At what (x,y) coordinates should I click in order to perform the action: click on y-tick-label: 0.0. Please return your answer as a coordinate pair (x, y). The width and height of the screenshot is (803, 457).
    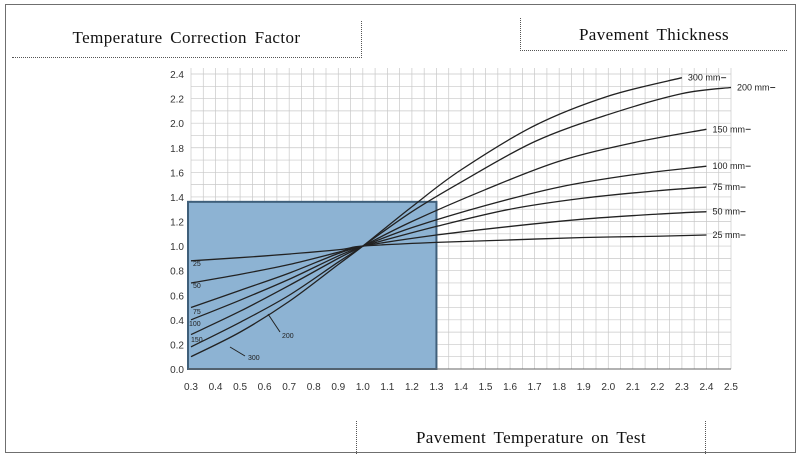
    Looking at the image, I should click on (177, 370).